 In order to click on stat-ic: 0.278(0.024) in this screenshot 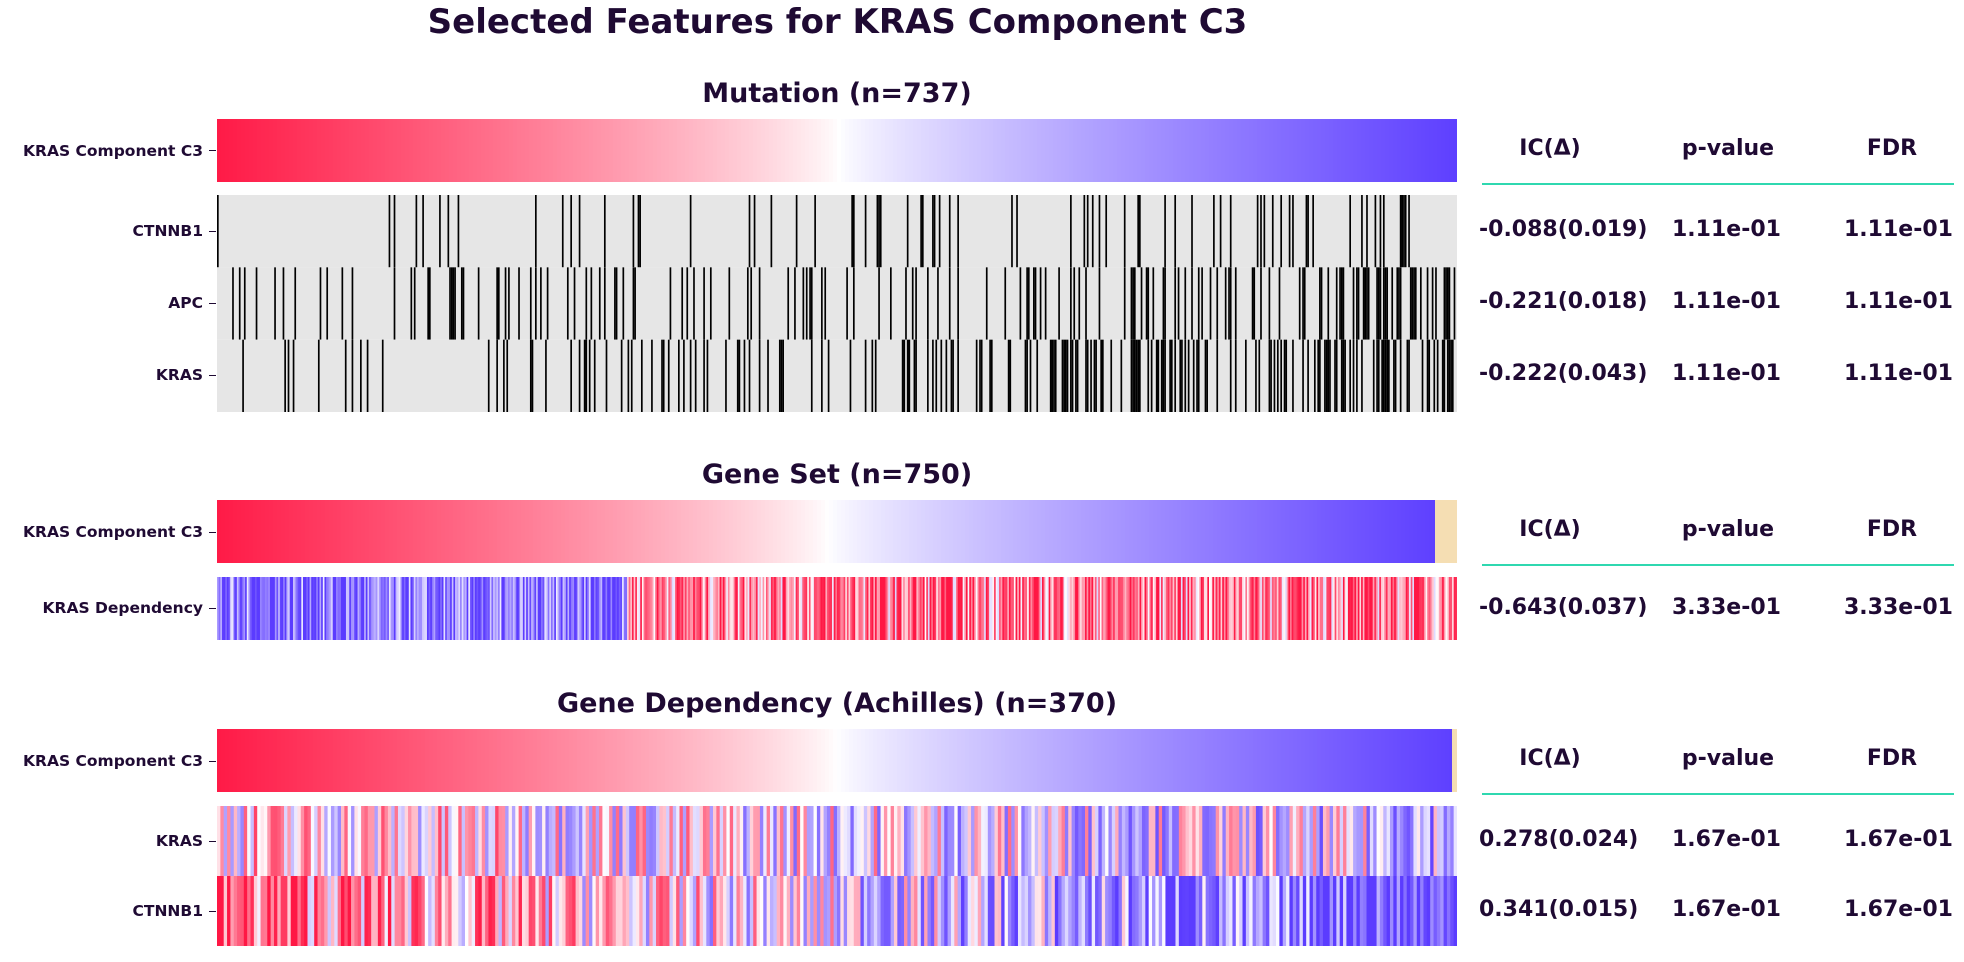, I will do `click(1559, 839)`.